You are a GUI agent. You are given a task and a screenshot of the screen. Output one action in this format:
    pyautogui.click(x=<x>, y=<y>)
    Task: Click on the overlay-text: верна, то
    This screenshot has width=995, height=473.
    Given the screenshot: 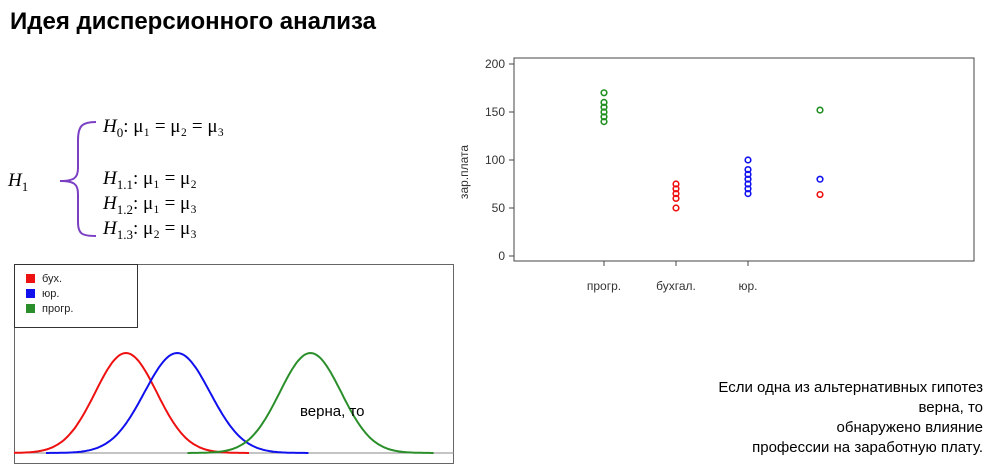 What is the action you would take?
    pyautogui.click(x=332, y=411)
    